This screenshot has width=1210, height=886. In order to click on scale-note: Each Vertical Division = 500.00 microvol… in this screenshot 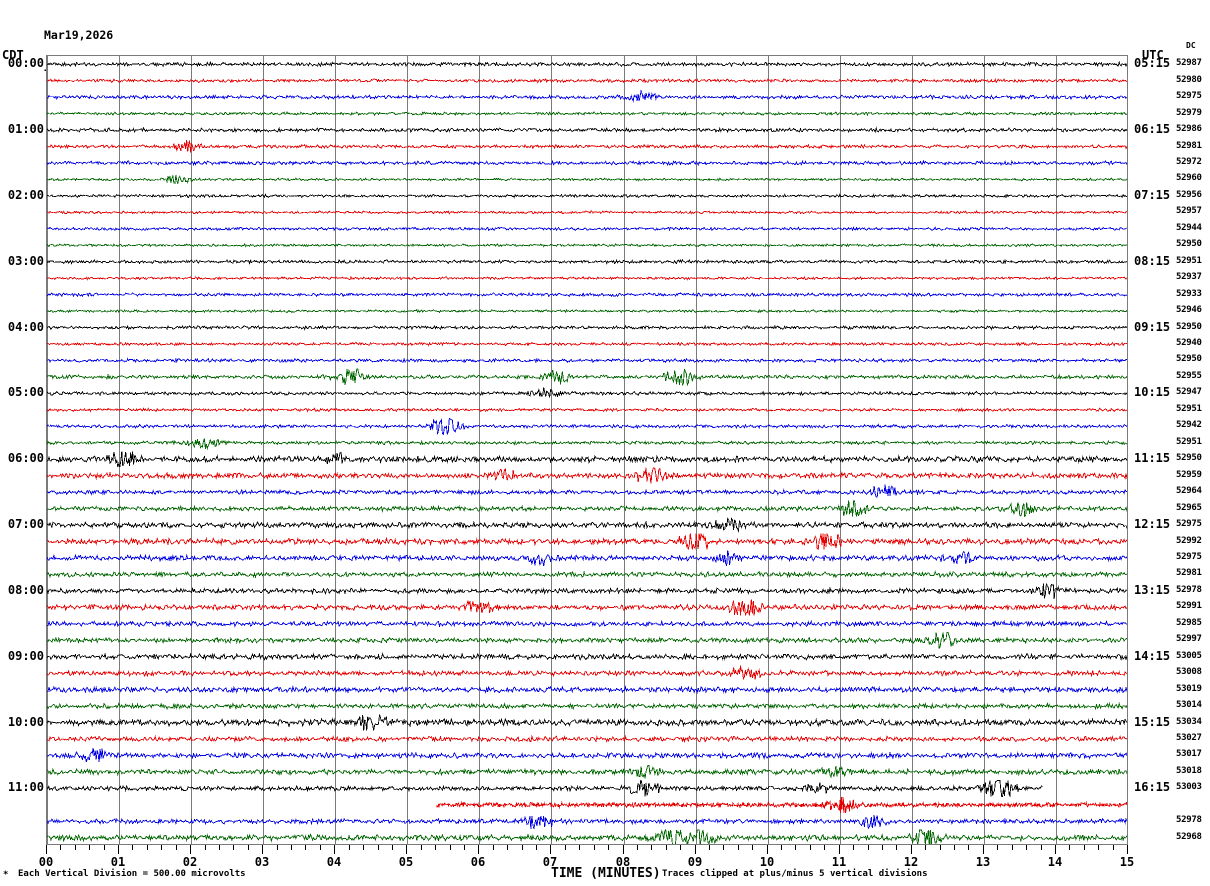, I will do `click(132, 874)`.